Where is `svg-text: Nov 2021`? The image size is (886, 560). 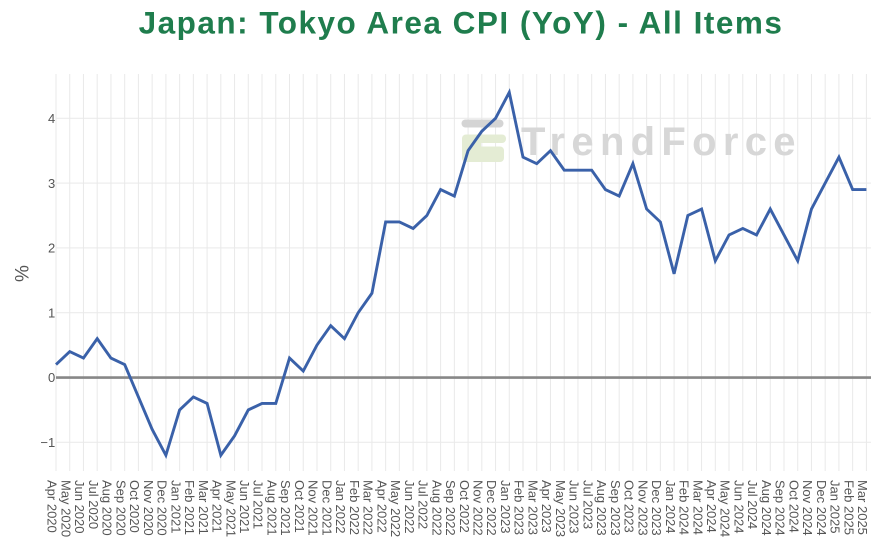 svg-text: Nov 2021 is located at coordinates (313, 508).